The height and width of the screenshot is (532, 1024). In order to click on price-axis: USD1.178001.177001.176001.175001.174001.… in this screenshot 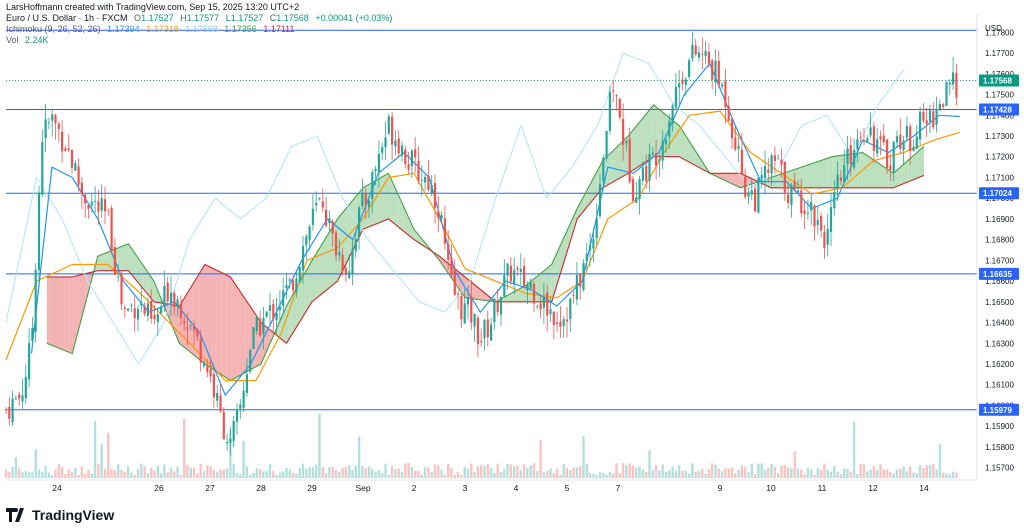, I will do `click(997, 247)`.